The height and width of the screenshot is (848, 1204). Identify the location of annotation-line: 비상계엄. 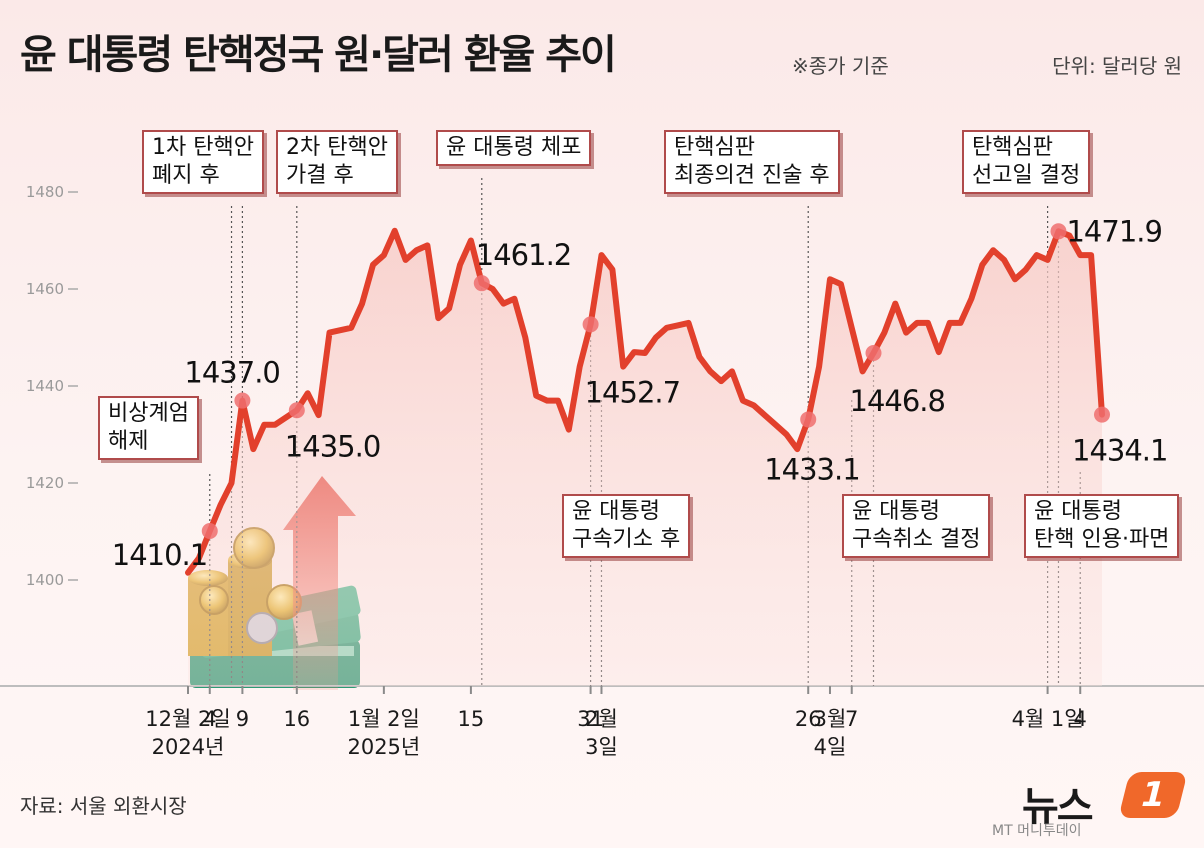
(148, 413).